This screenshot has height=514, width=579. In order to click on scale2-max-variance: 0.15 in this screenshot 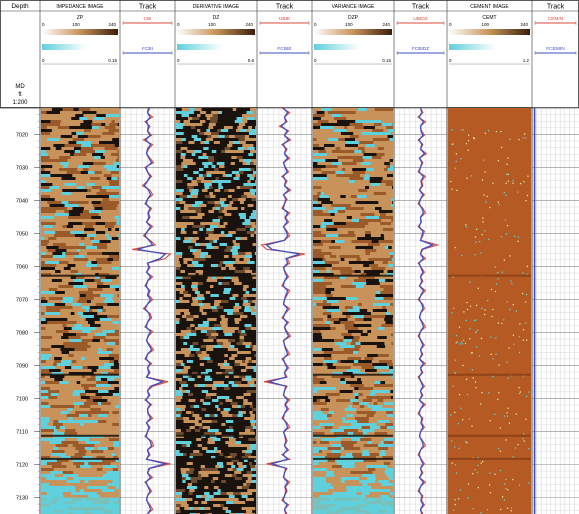, I will do `click(386, 60)`.